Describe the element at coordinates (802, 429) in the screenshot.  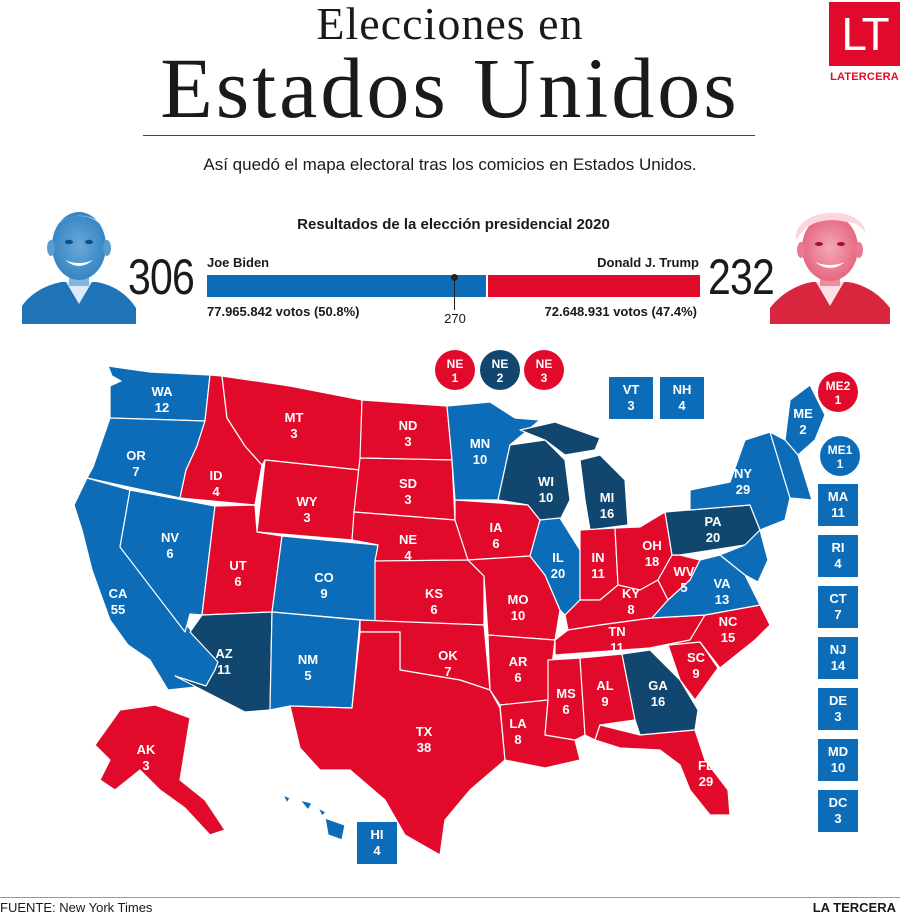
I see `state-ev-me: 2` at that location.